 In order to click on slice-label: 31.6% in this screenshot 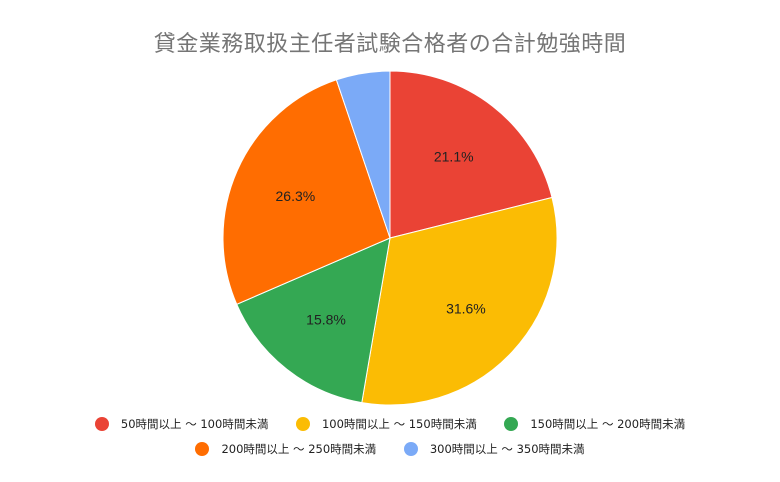, I will do `click(466, 308)`.